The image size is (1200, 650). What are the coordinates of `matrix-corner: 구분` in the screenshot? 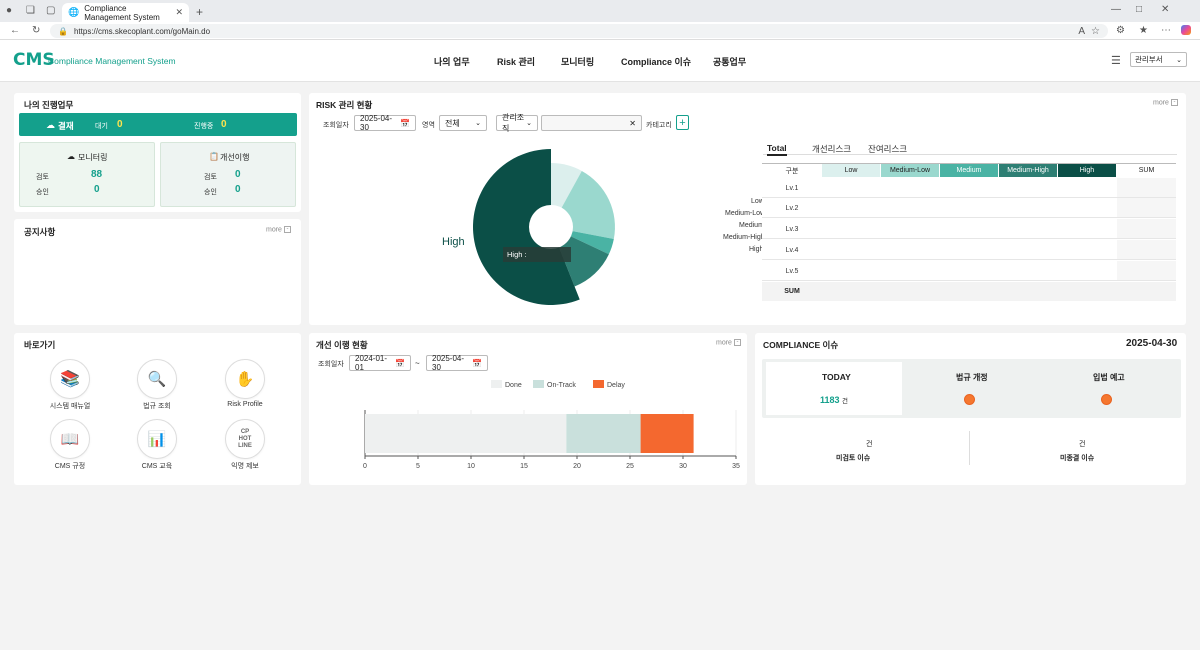 It's located at (792, 170).